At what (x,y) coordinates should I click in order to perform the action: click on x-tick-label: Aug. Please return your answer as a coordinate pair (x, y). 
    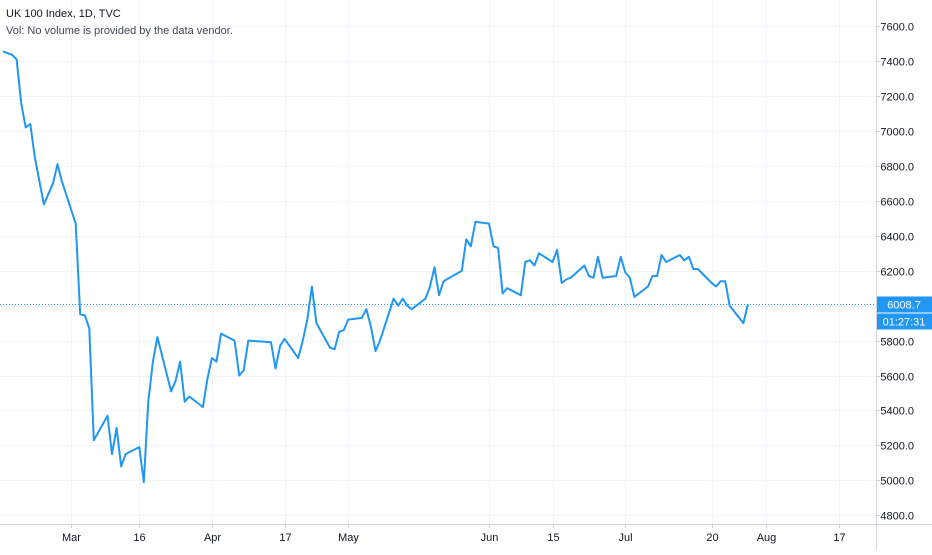
    Looking at the image, I should click on (767, 538).